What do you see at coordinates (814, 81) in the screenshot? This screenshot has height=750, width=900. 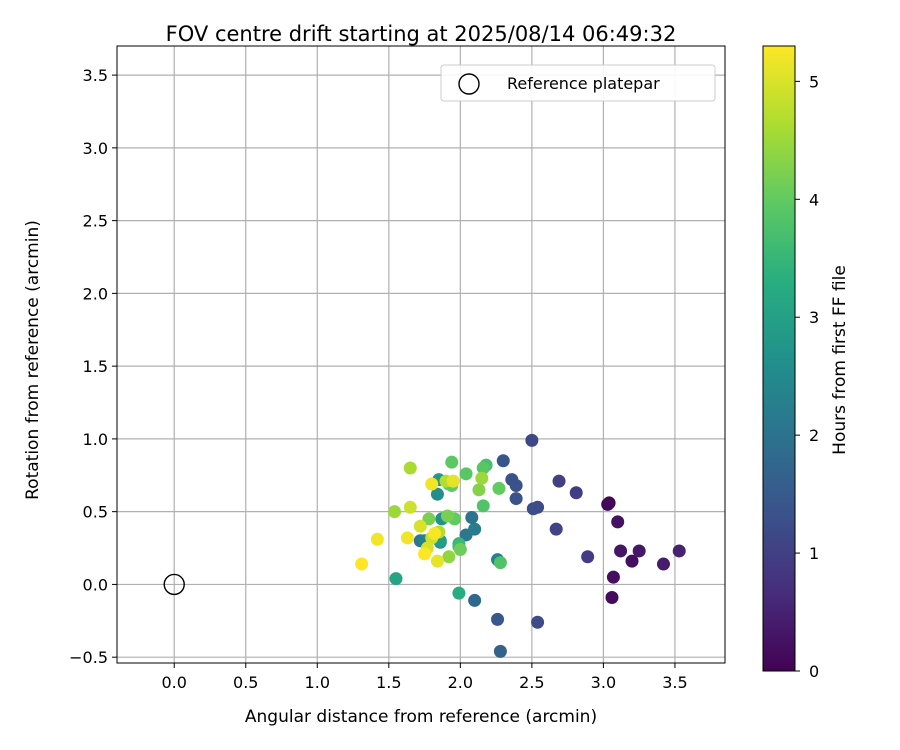 I see `colorbar-tick-label: 5` at bounding box center [814, 81].